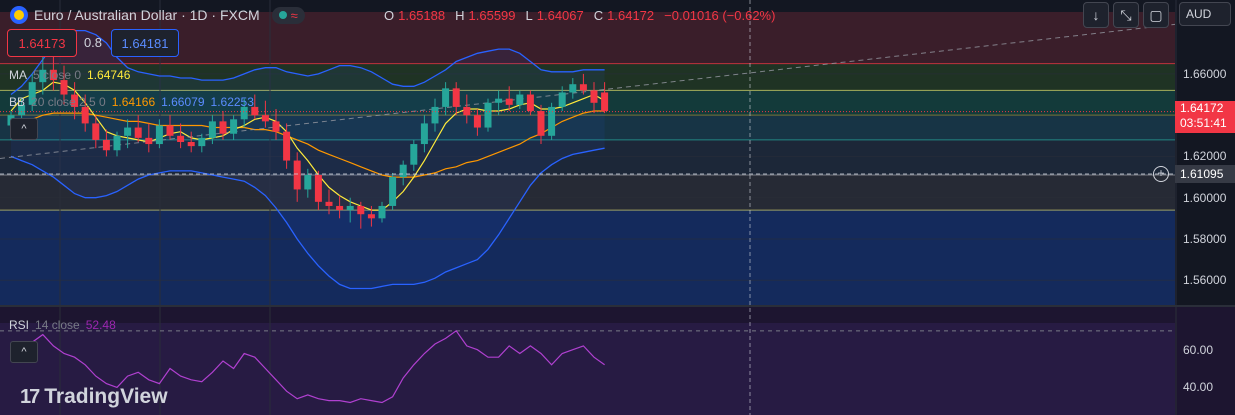 The height and width of the screenshot is (415, 1235). I want to click on rsi-axis-label: 60.00, so click(1198, 349).